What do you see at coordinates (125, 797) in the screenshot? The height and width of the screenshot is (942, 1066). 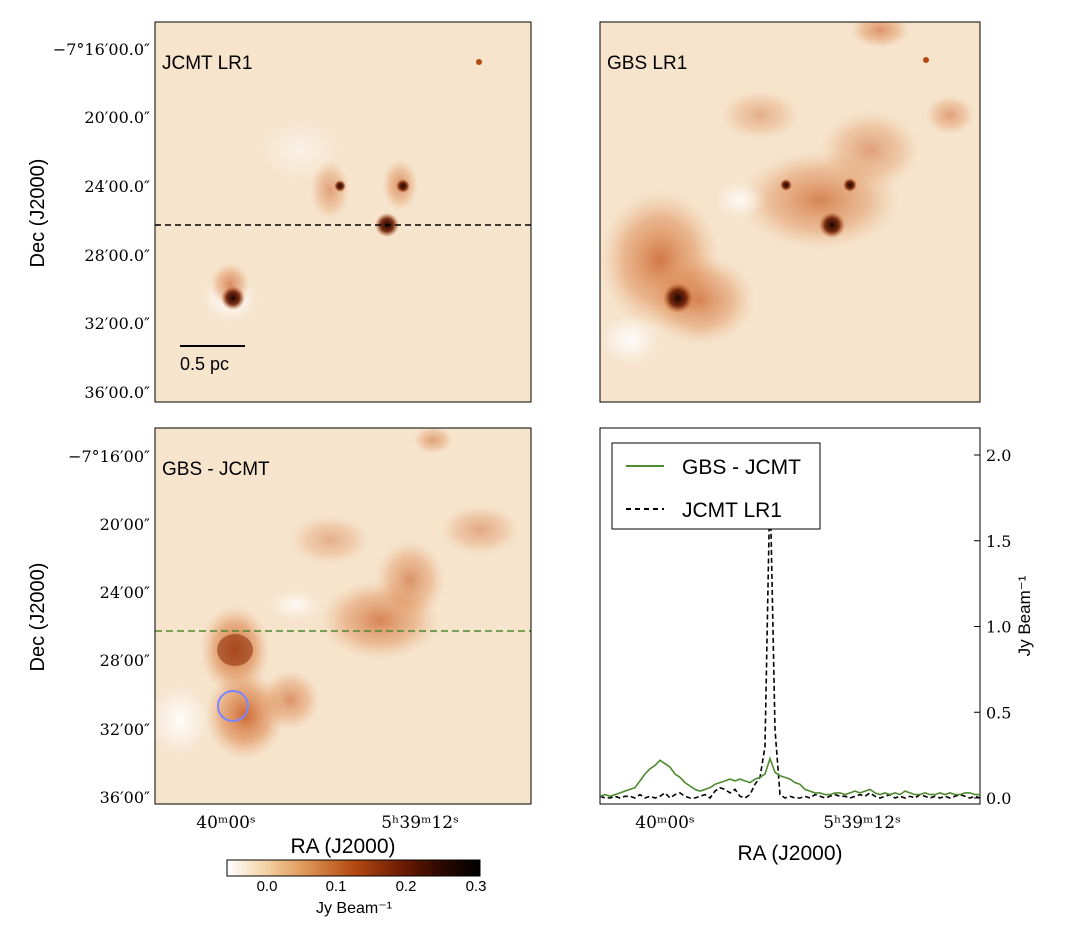 I see `dec-tick-label: 36′00″` at bounding box center [125, 797].